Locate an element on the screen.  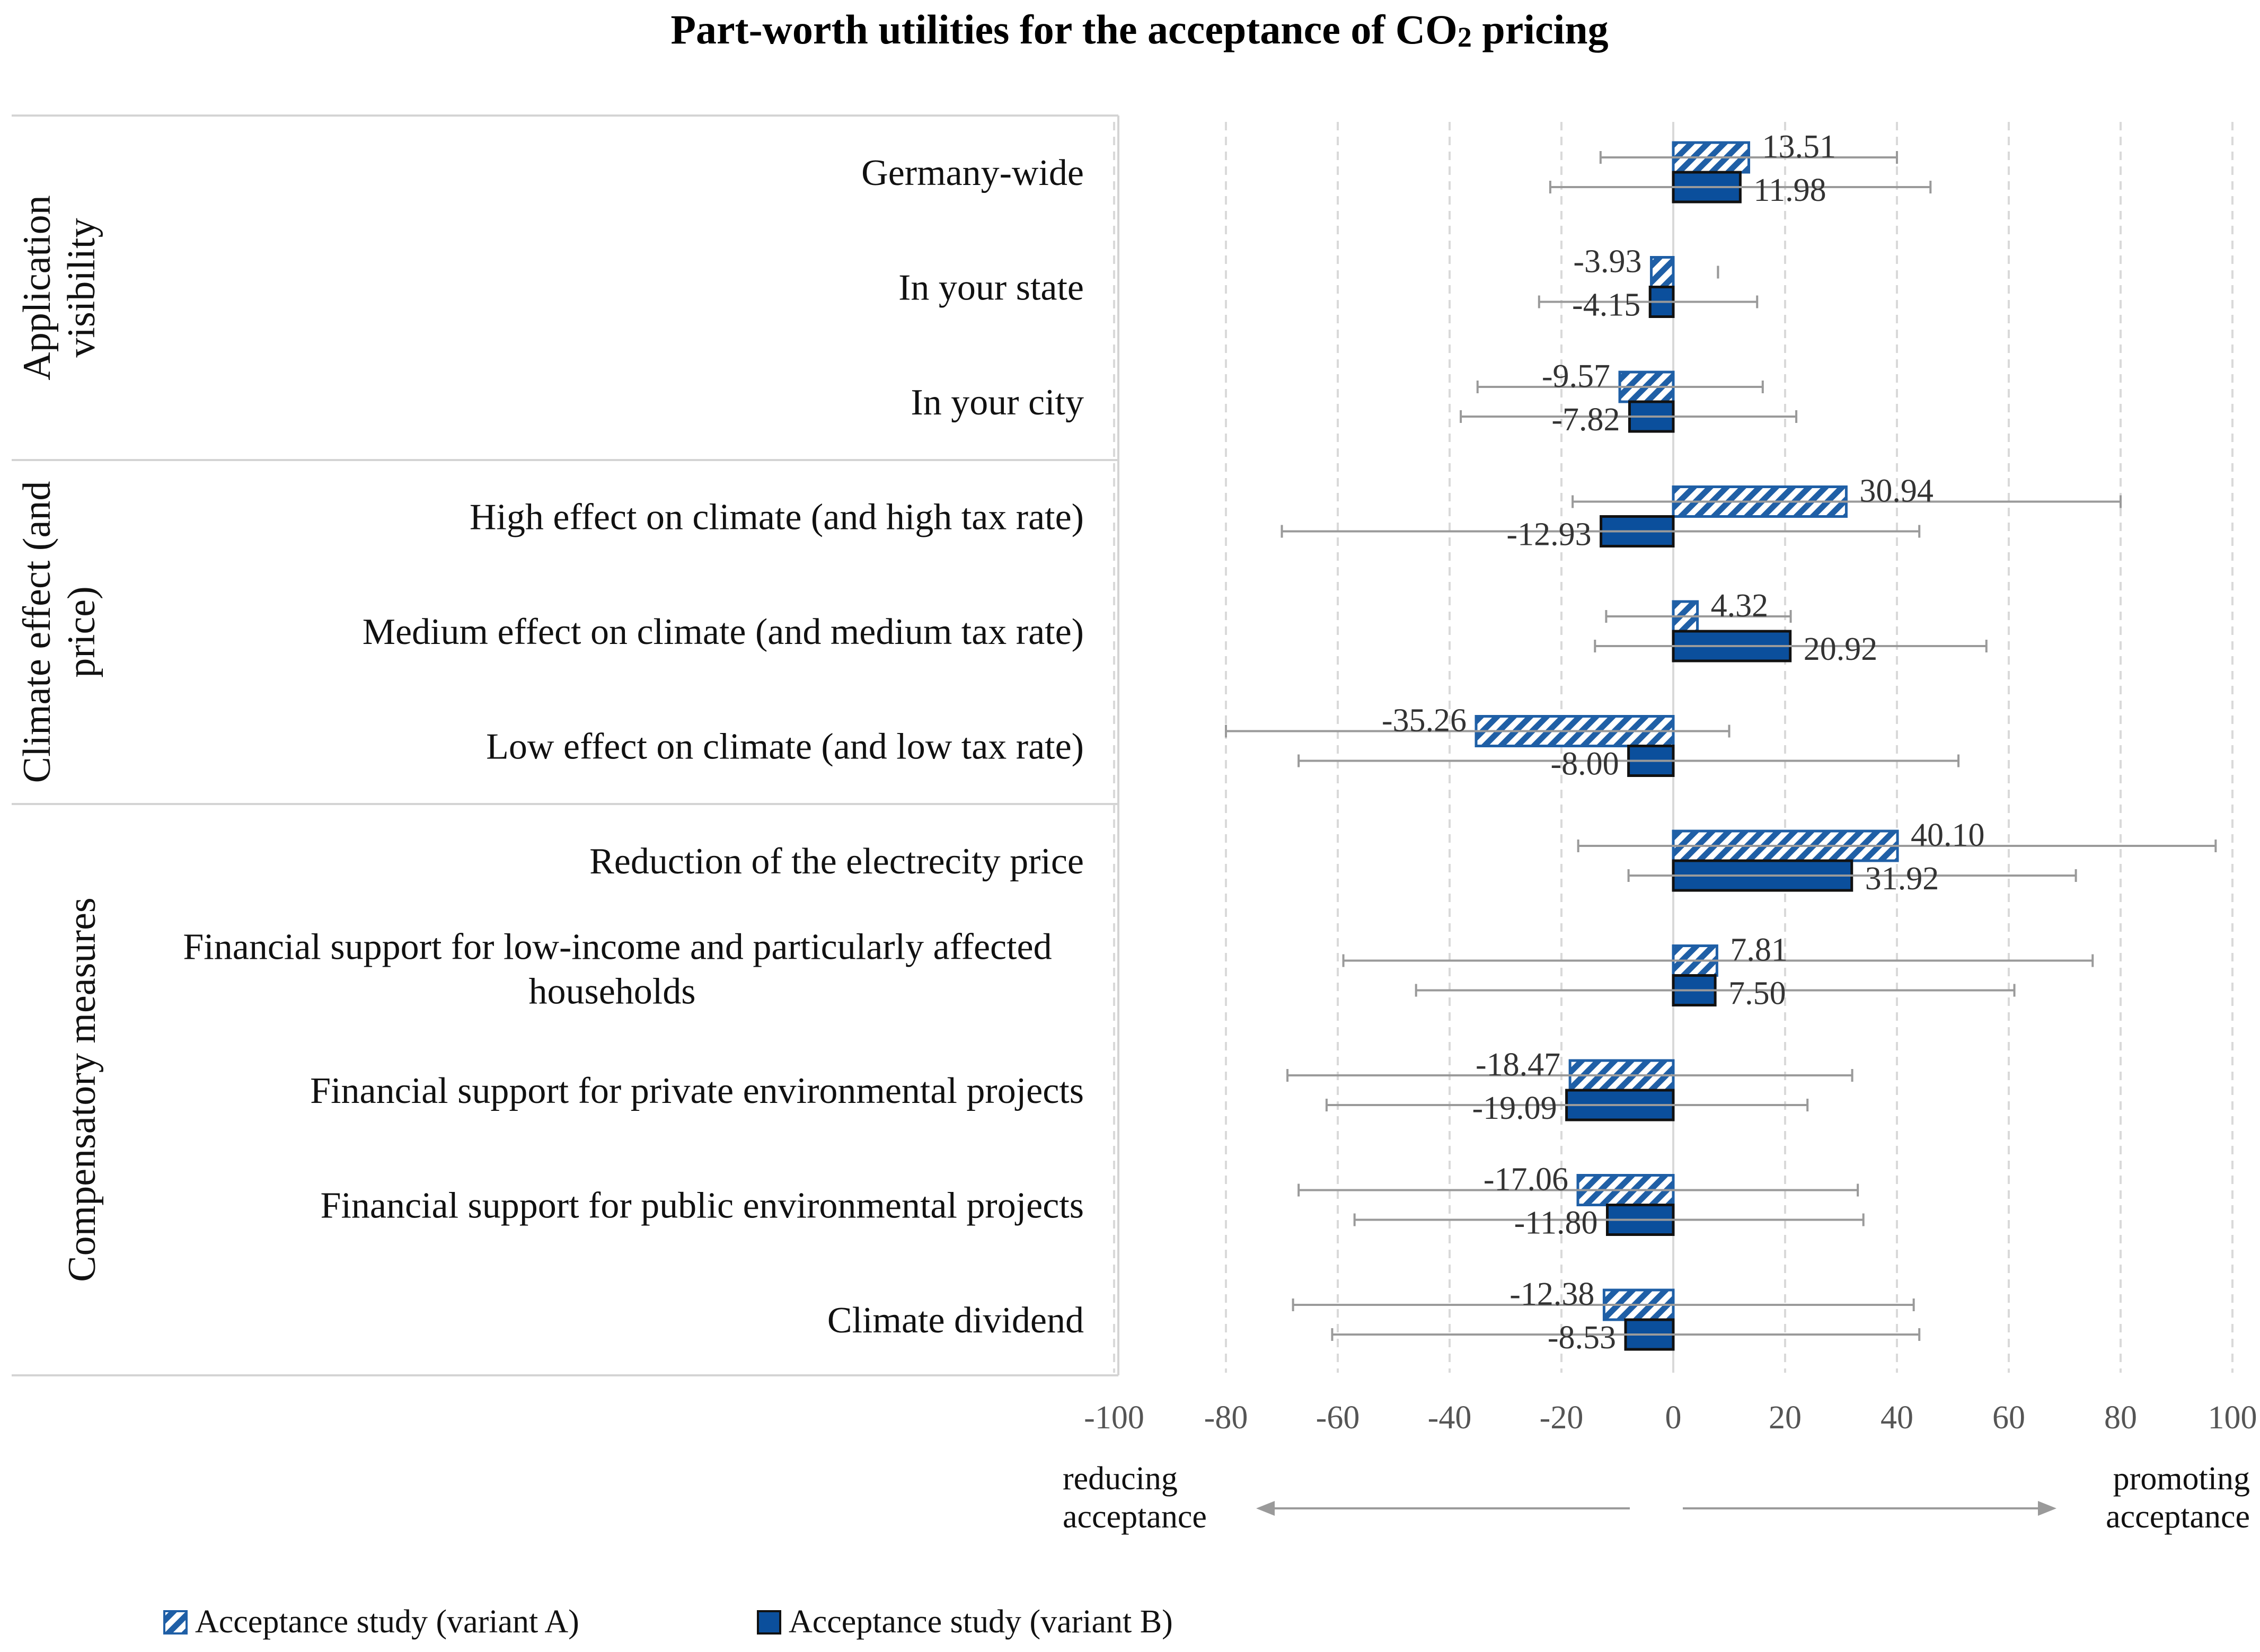
data-label-variant-b: 11.98 is located at coordinates (1789, 190).